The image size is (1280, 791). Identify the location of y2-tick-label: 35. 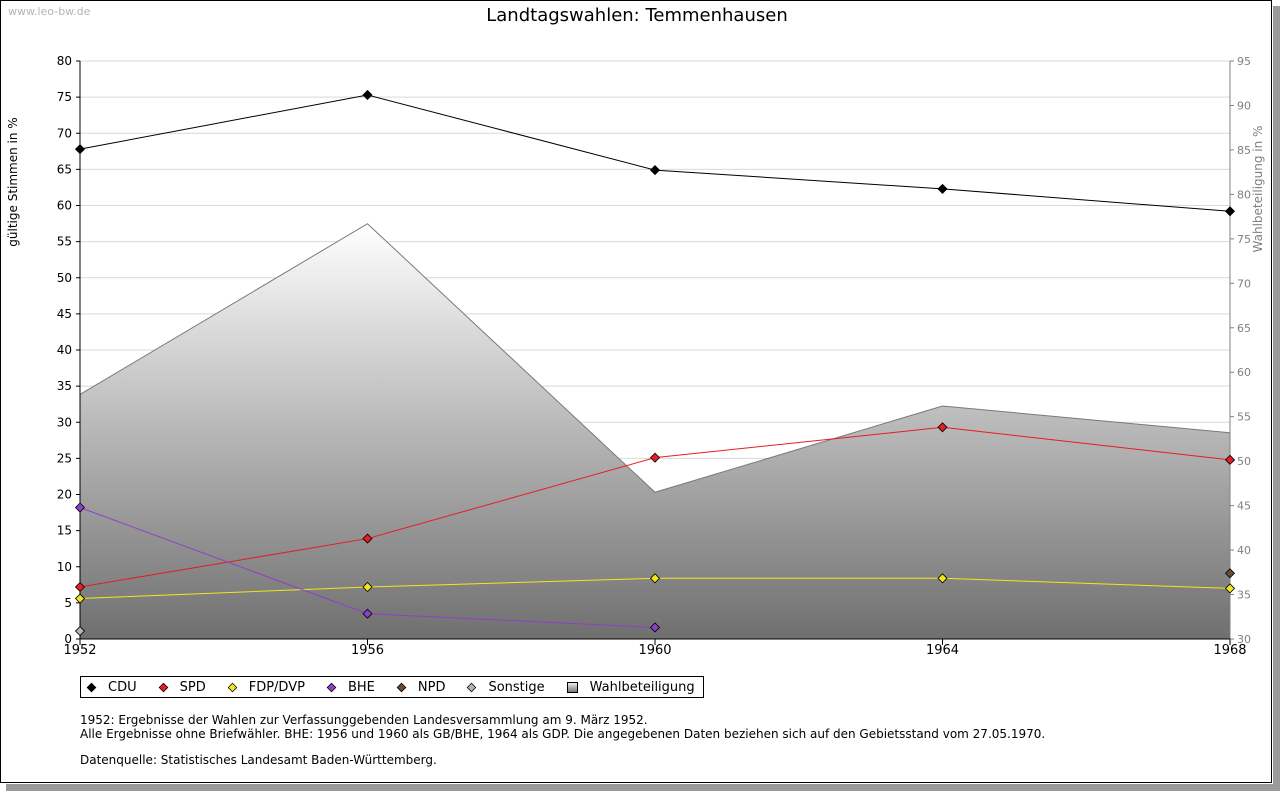
(1244, 595).